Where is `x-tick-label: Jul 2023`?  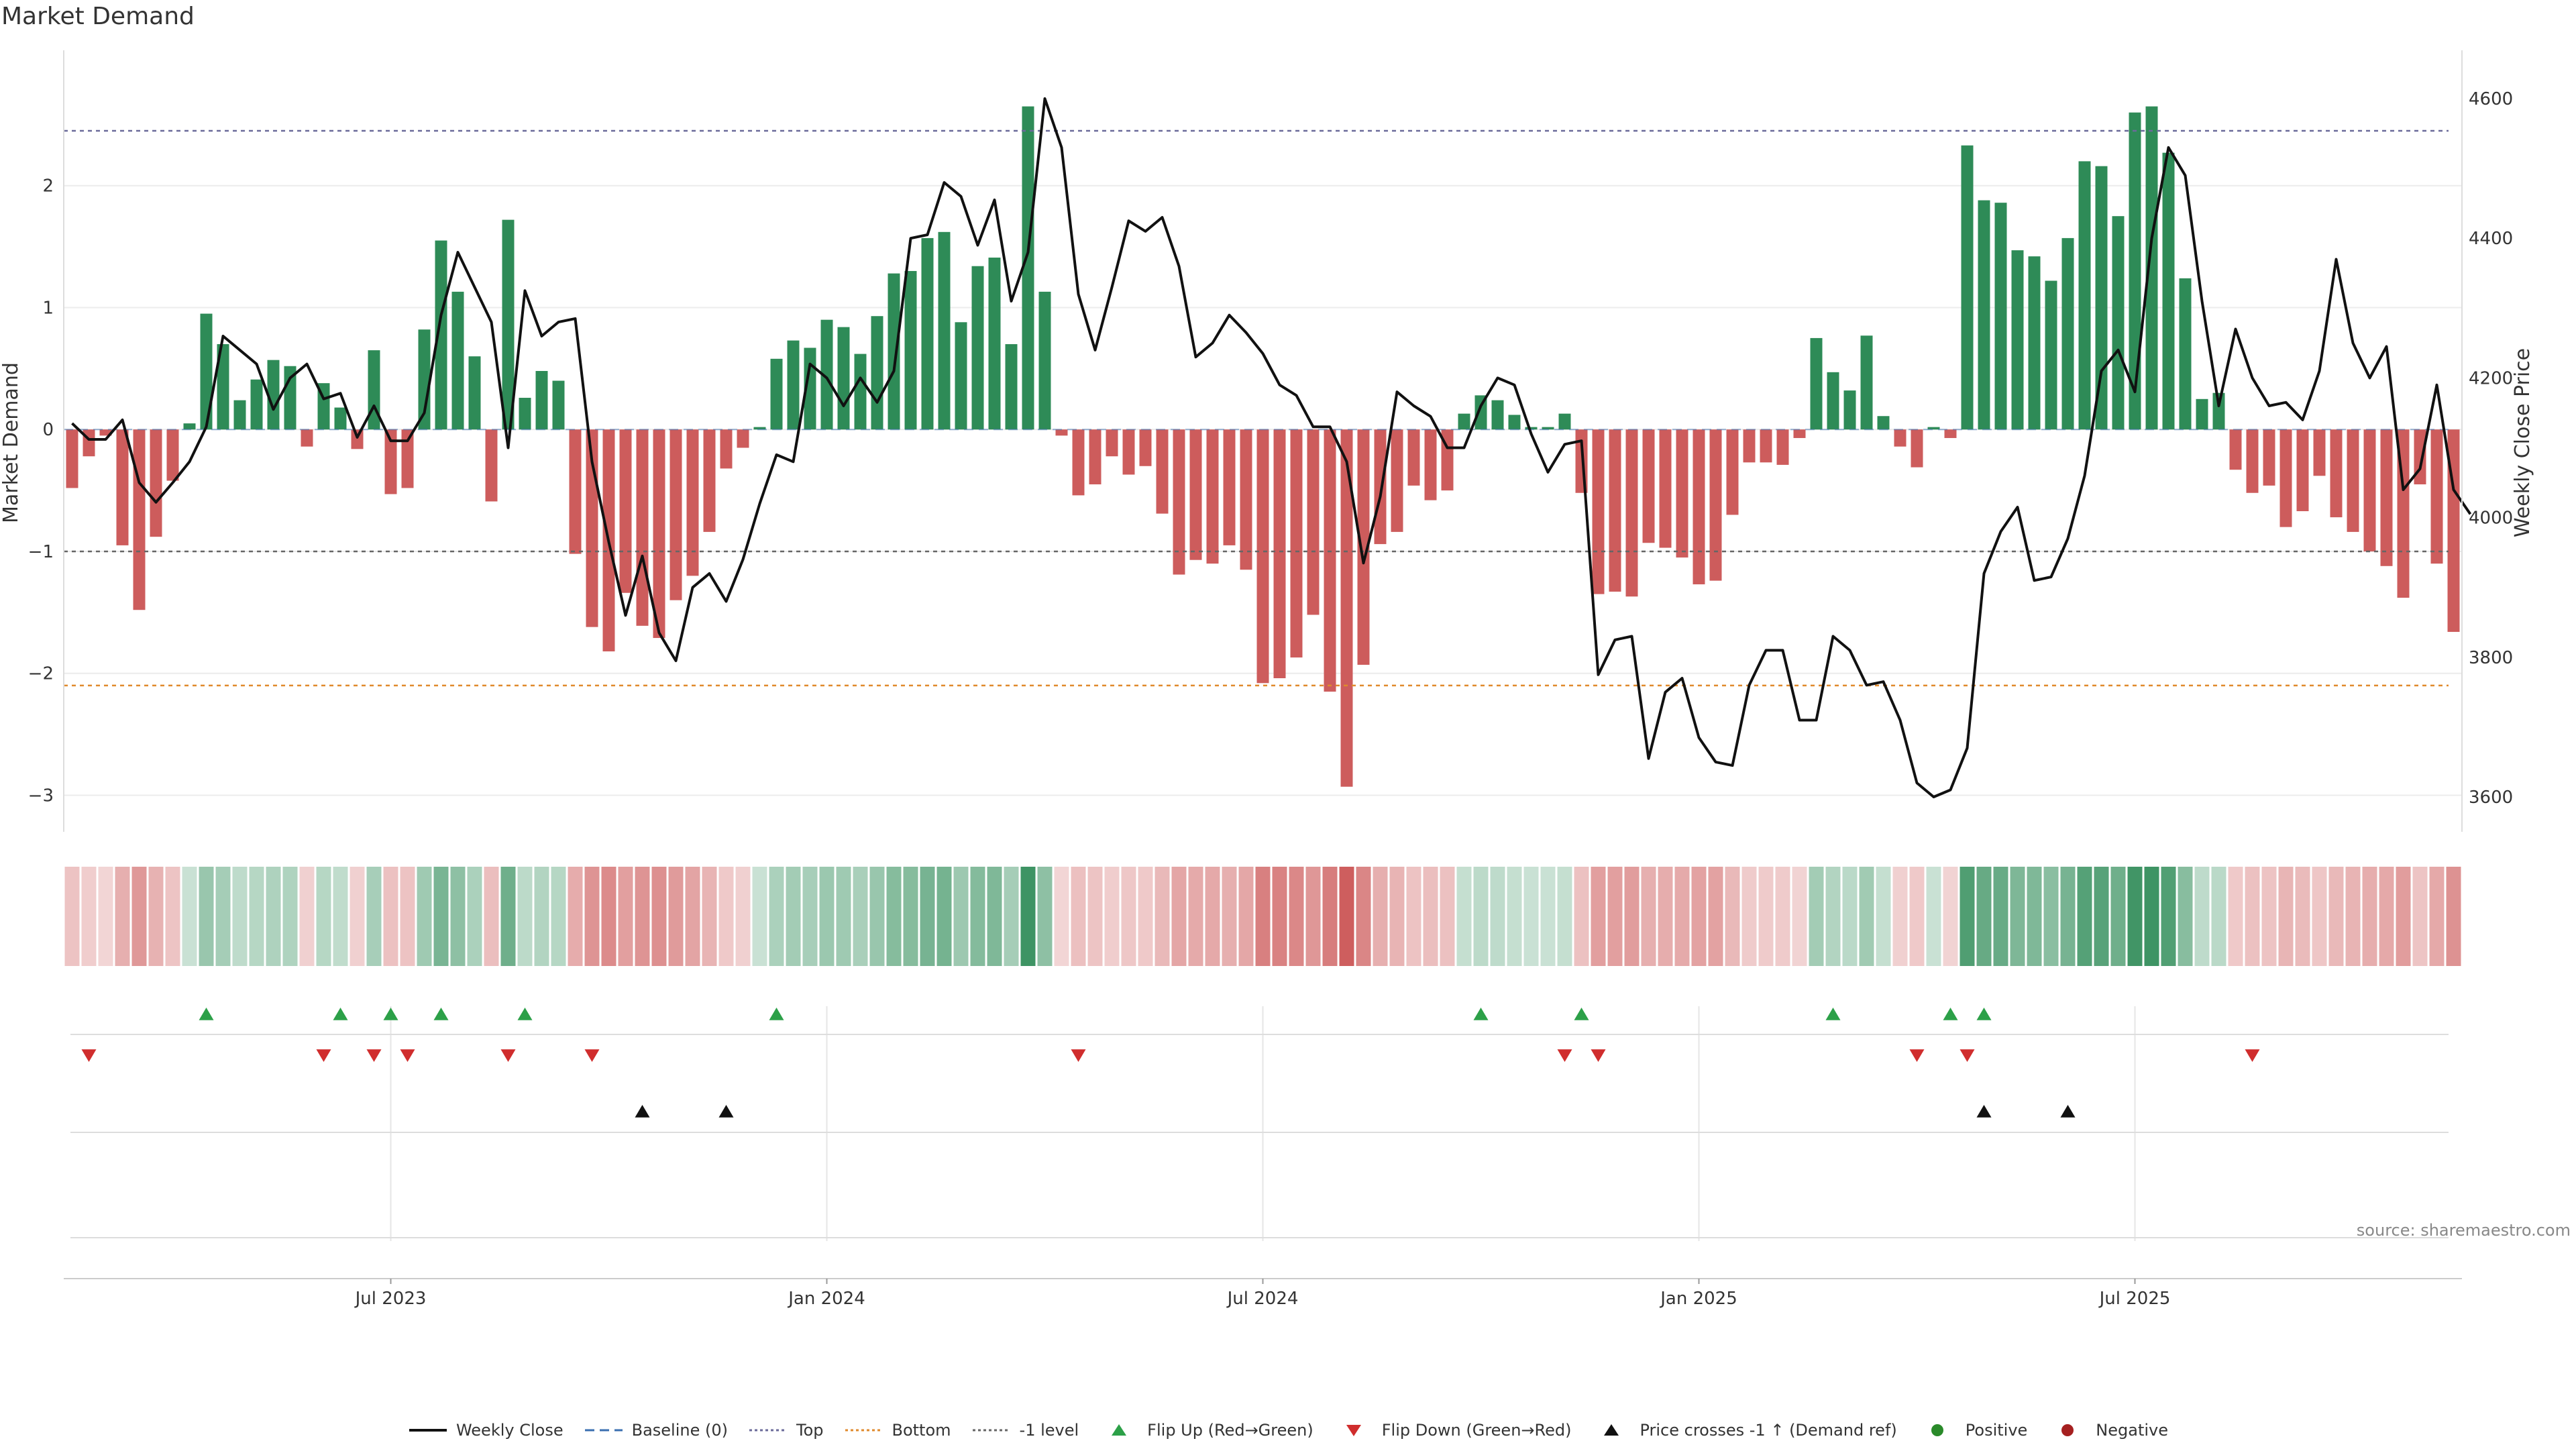
x-tick-label: Jul 2023 is located at coordinates (390, 1299).